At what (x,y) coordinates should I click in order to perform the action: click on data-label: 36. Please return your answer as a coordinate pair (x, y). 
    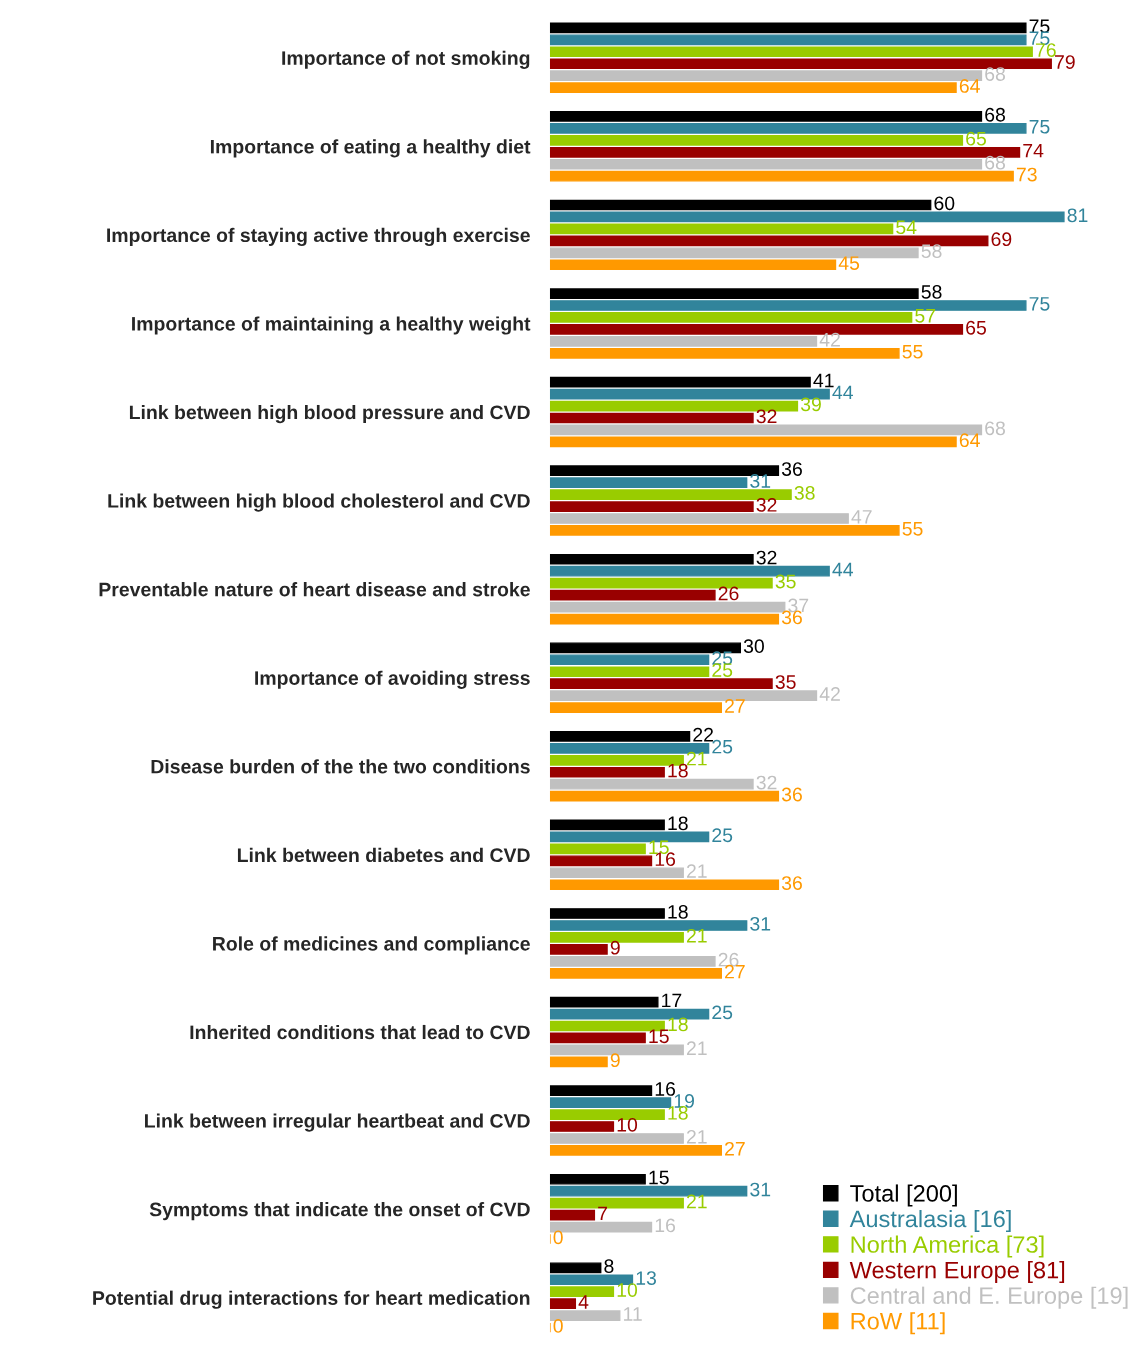
    Looking at the image, I should click on (791, 469).